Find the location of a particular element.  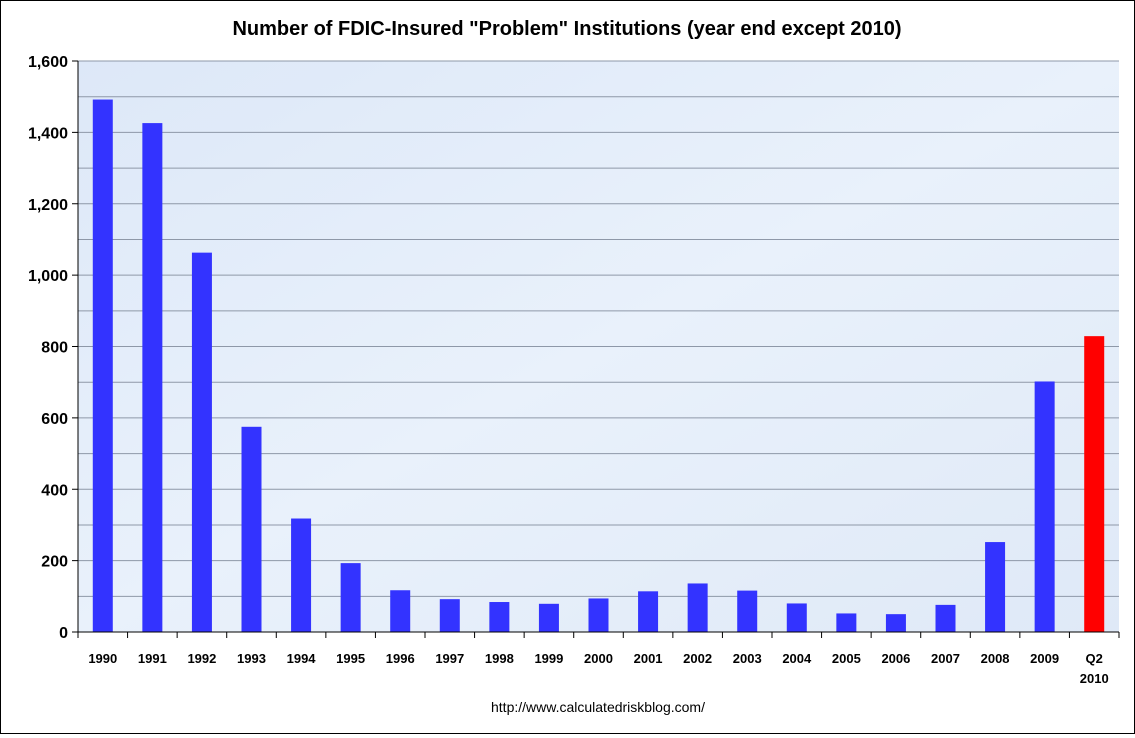

bar-2007 is located at coordinates (945, 618).